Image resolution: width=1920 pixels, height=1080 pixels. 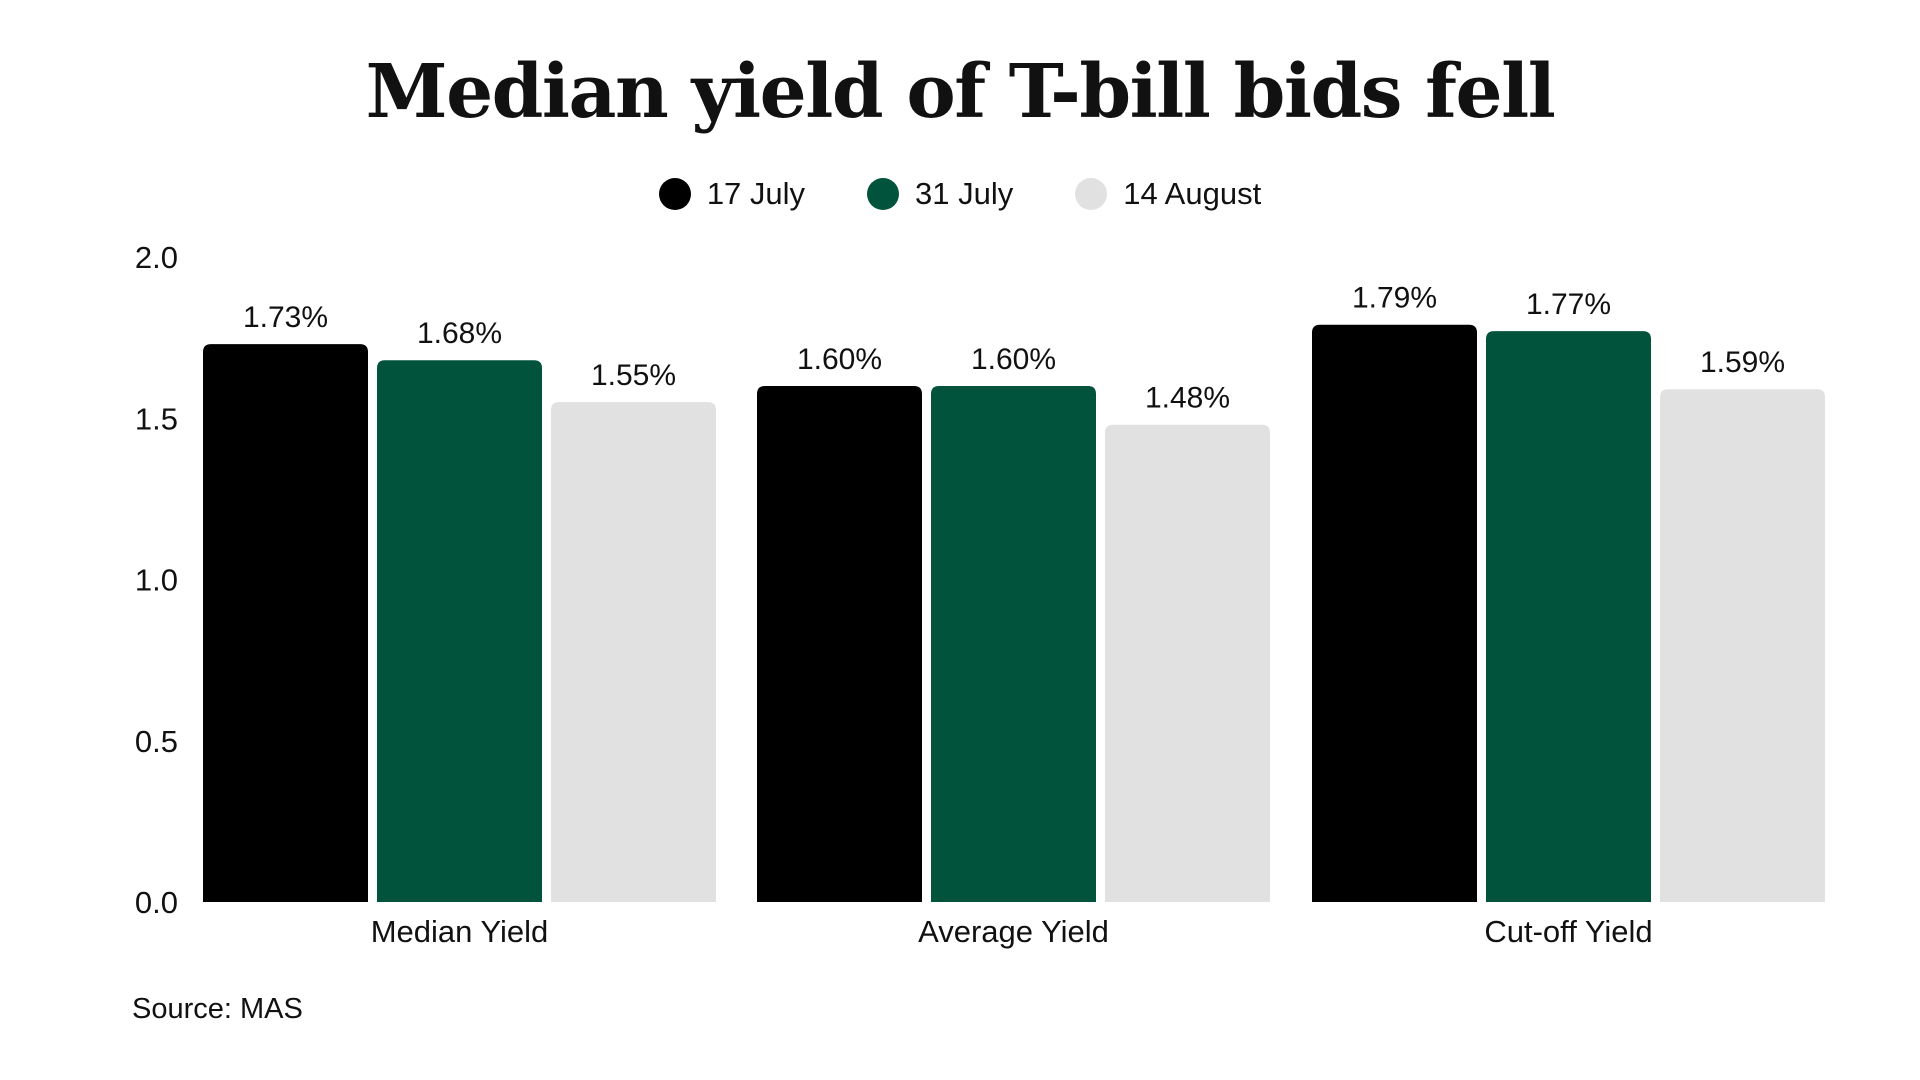 I want to click on x-tick-label-median-yield: Median Yield, so click(x=460, y=931).